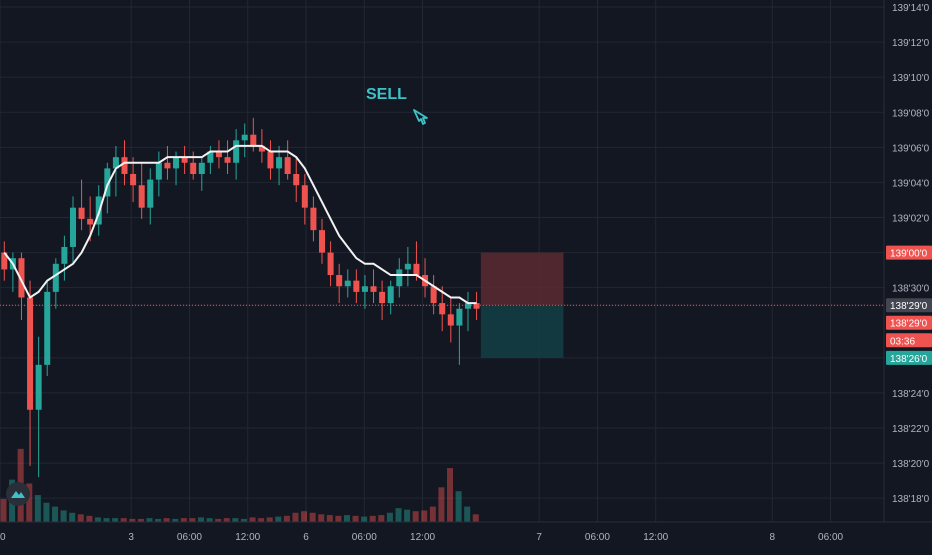 The width and height of the screenshot is (932, 555). What do you see at coordinates (306, 537) in the screenshot?
I see `time-tick-label: 6` at bounding box center [306, 537].